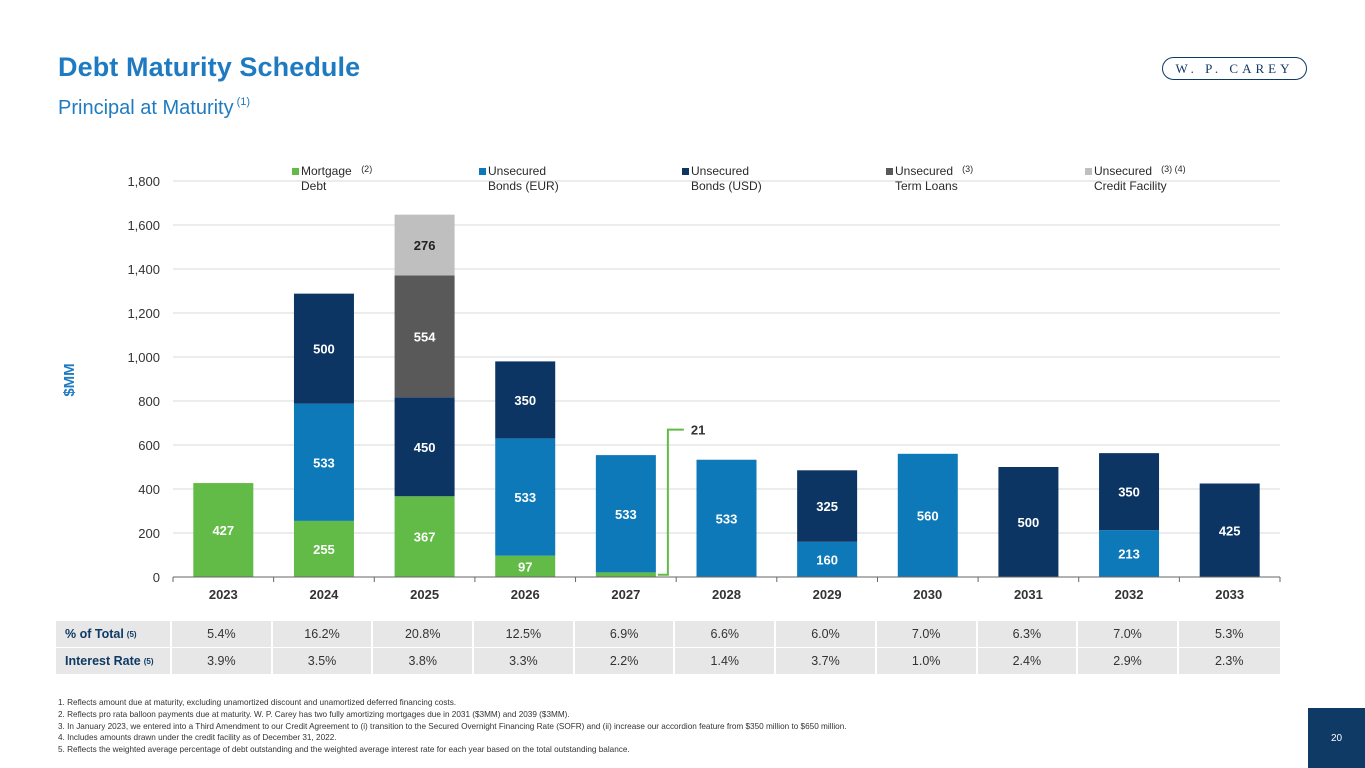 The image size is (1365, 768). Describe the element at coordinates (94, 634) in the screenshot. I see `row-header-label: % of Total` at that location.